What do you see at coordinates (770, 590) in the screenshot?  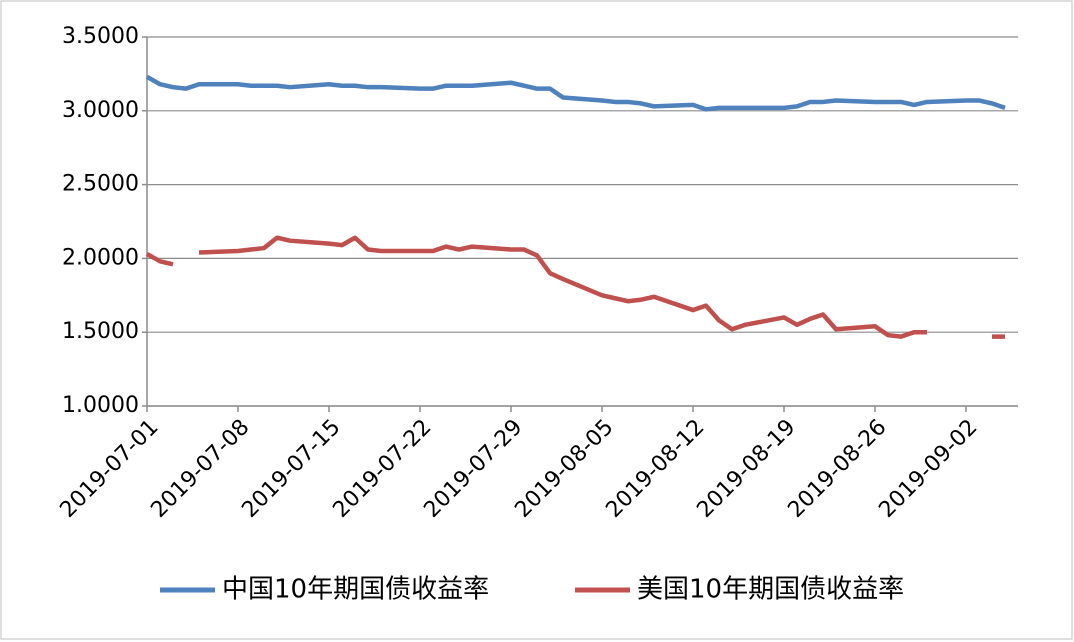 I see `legend-label: 美国10年期国债收益率` at bounding box center [770, 590].